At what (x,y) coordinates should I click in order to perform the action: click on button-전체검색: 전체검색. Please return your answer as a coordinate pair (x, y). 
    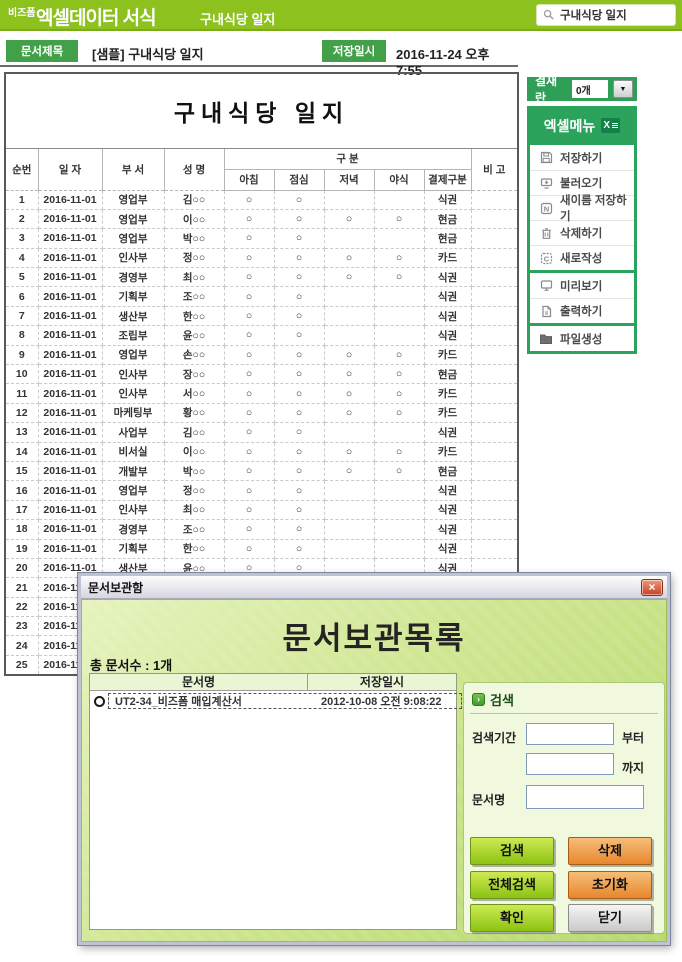
    Looking at the image, I should click on (512, 885).